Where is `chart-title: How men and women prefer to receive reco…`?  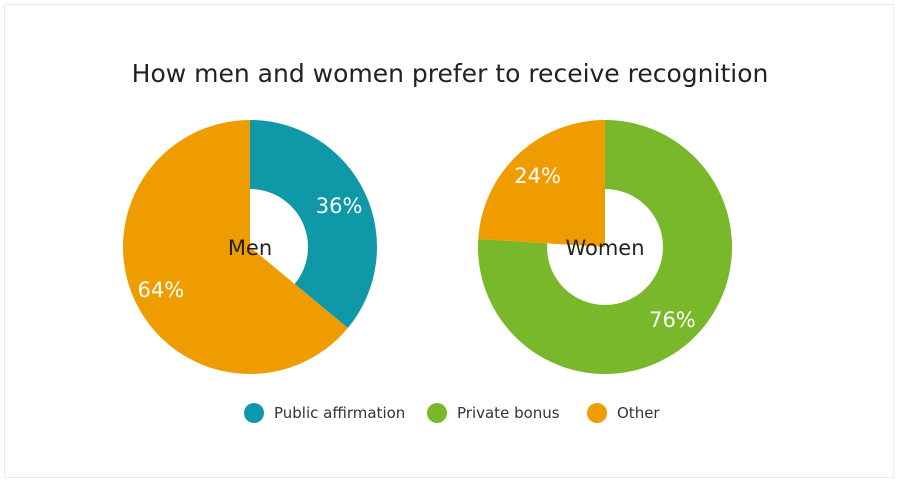
chart-title: How men and women prefer to receive reco… is located at coordinates (450, 73).